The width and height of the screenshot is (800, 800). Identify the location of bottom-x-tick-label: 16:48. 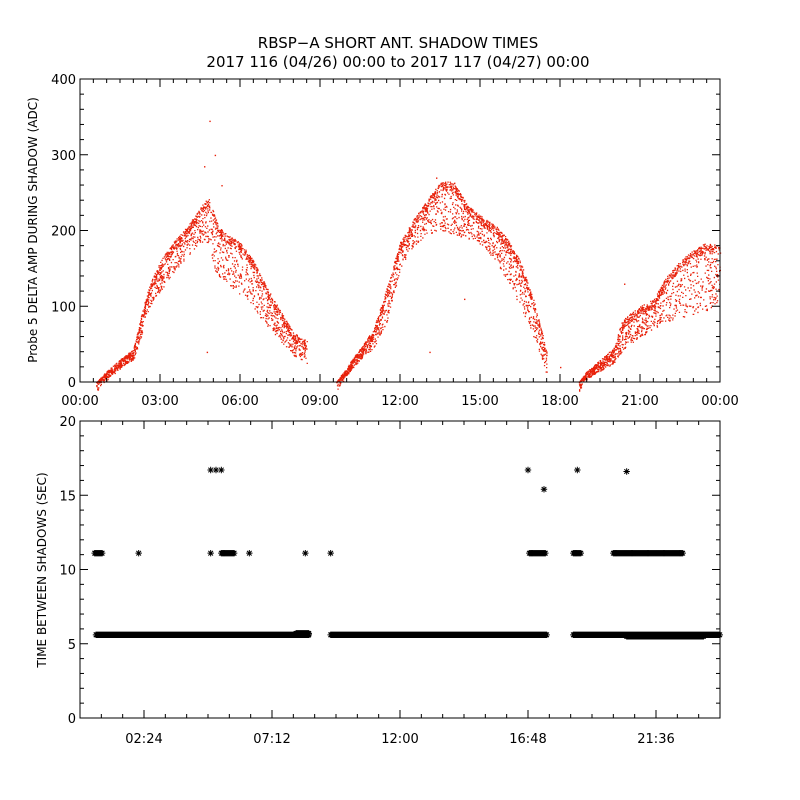
(527, 739).